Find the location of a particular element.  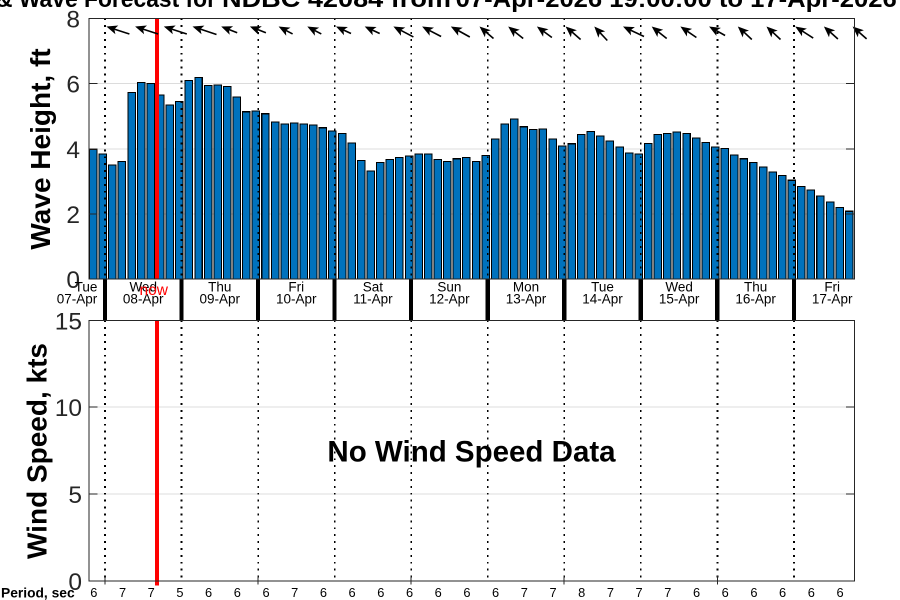

svg-text: 13-Apr is located at coordinates (526, 299).